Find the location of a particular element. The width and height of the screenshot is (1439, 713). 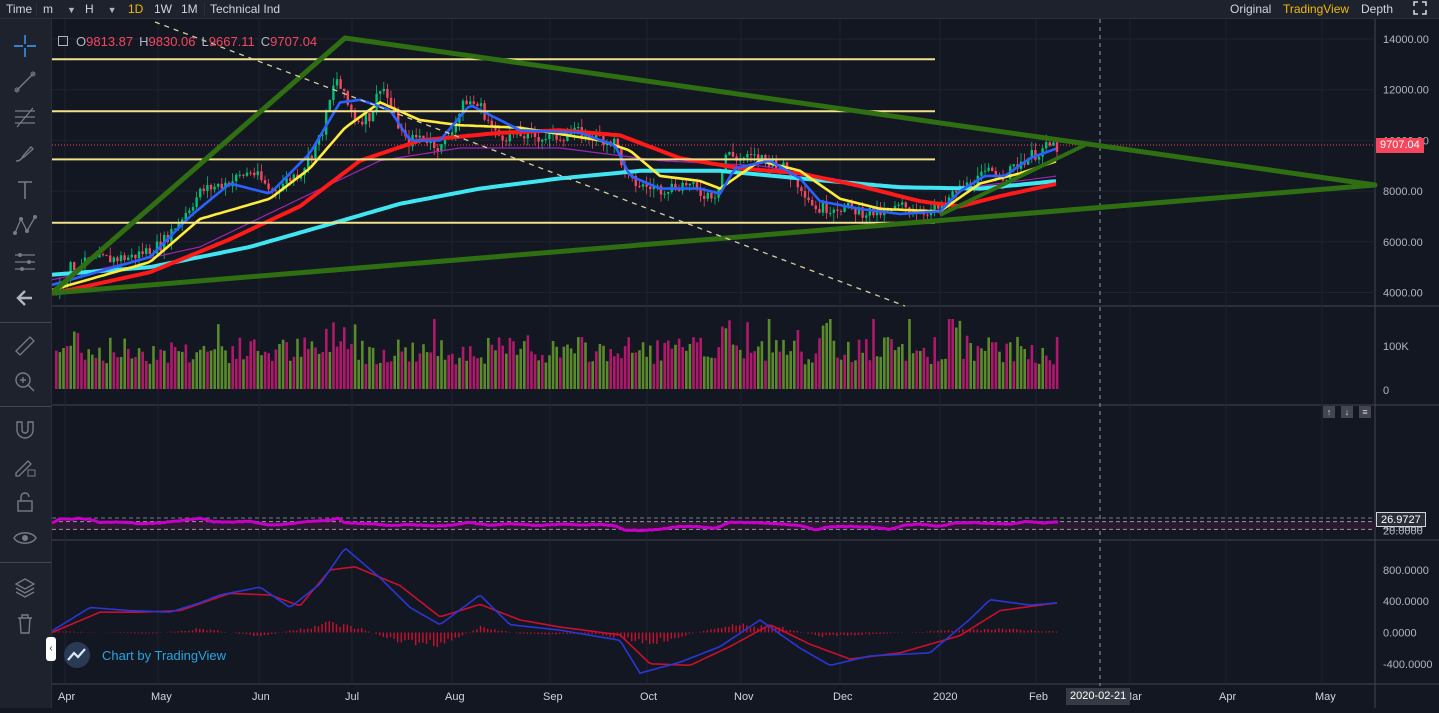

tradingview-view-button: TradingView is located at coordinates (1316, 9).